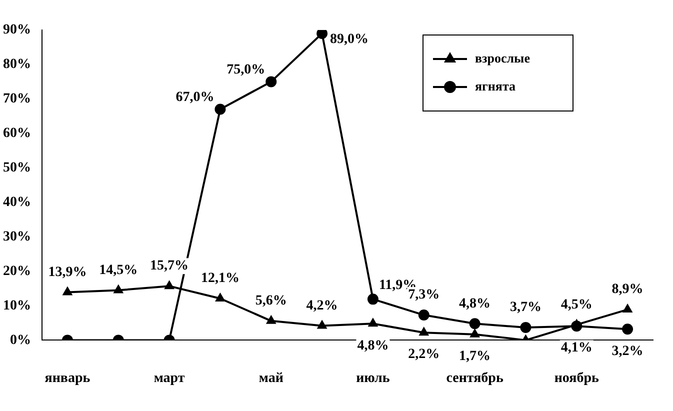  Describe the element at coordinates (475, 378) in the screenshot. I see `x-tick-label: сентябрь` at that location.